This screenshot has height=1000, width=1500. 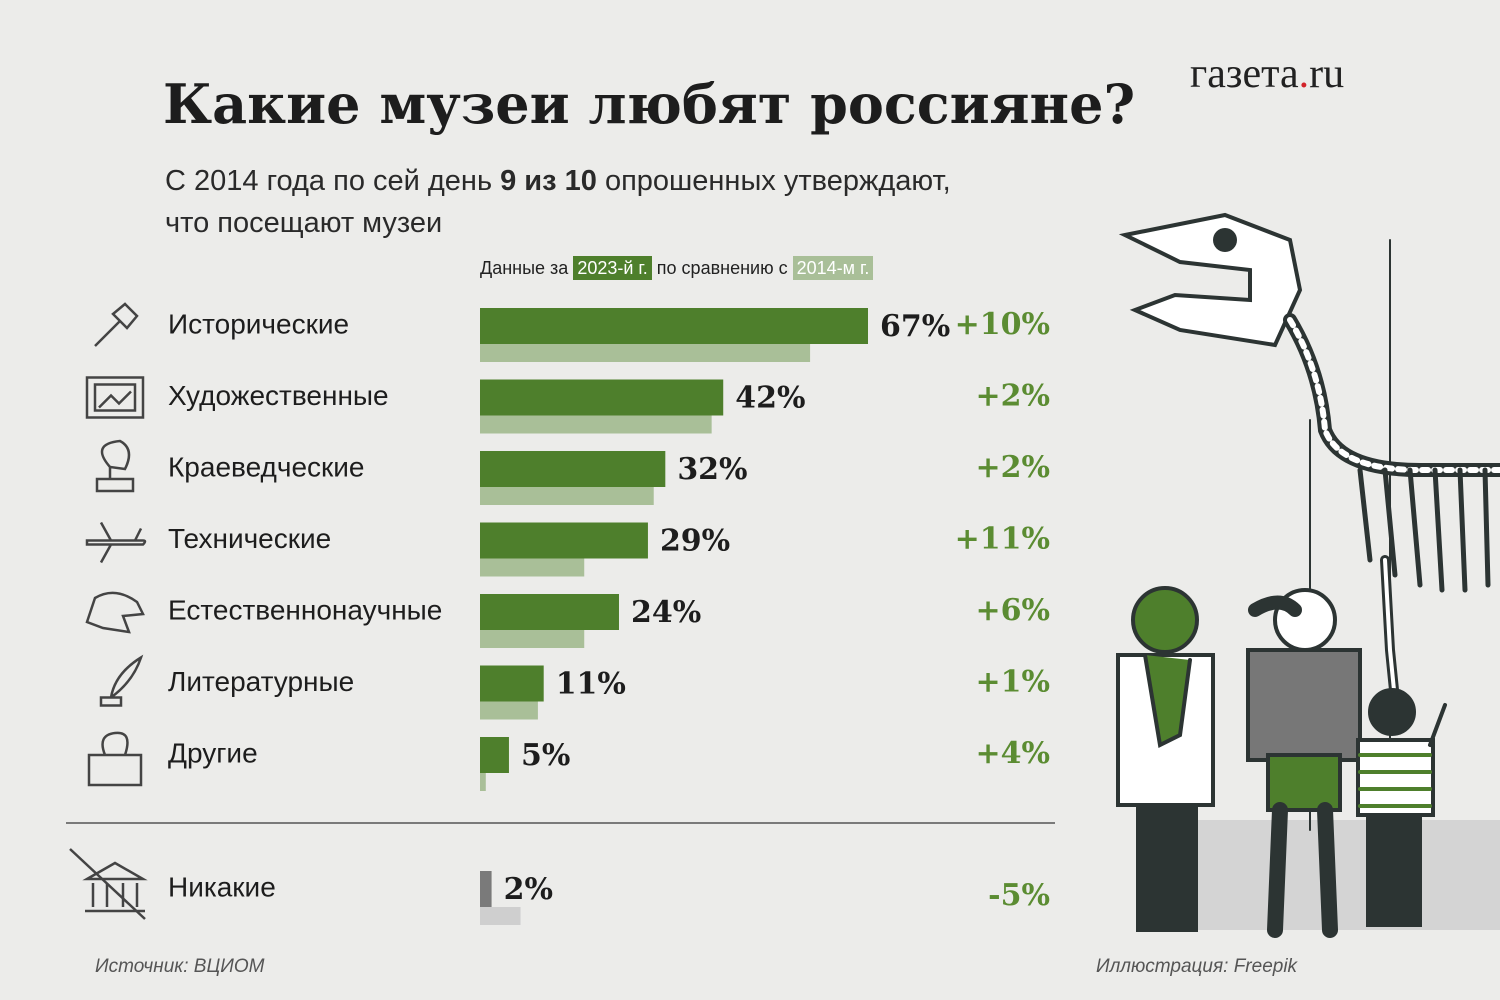 I want to click on value-label: 29%, so click(x=695, y=541).